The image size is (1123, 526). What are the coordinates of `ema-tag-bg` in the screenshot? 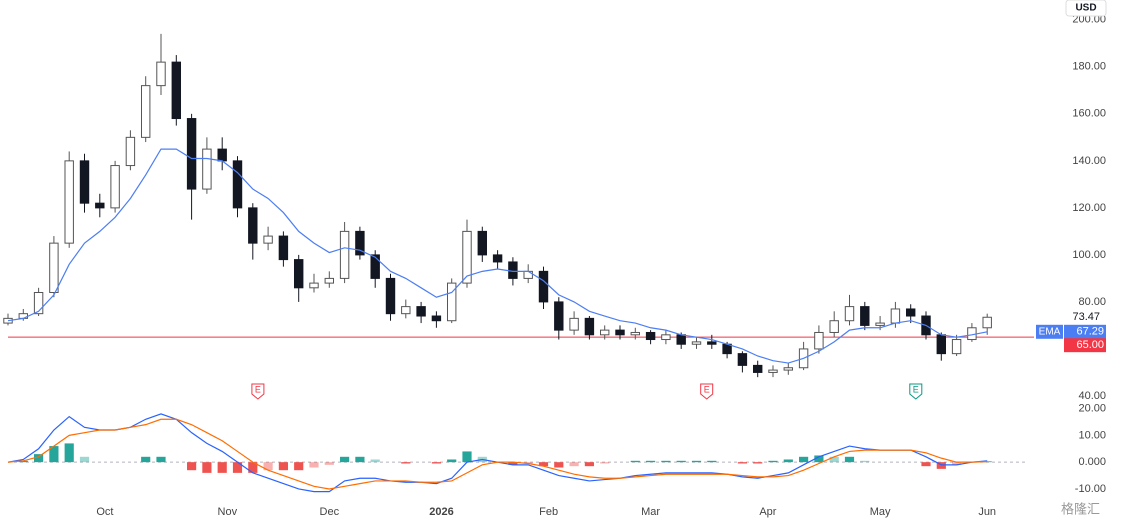 It's located at (1049, 331).